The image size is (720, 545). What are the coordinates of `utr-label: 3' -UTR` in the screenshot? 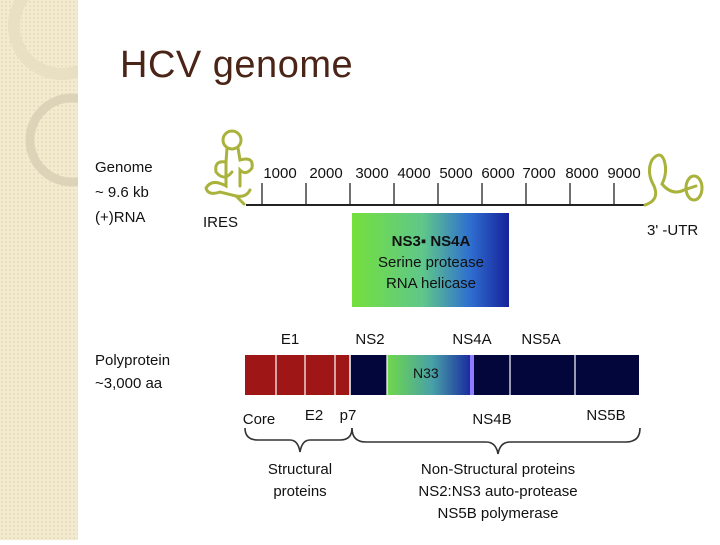 It's located at (672, 230).